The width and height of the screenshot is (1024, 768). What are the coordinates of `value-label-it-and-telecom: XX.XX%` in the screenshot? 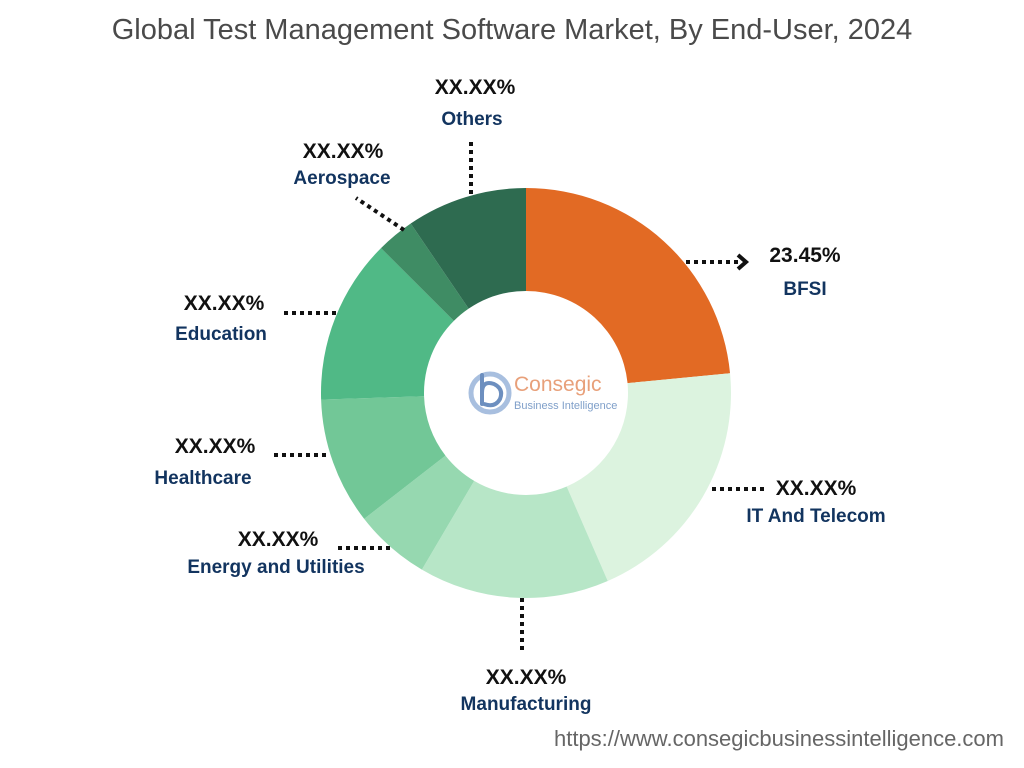 It's located at (816, 488).